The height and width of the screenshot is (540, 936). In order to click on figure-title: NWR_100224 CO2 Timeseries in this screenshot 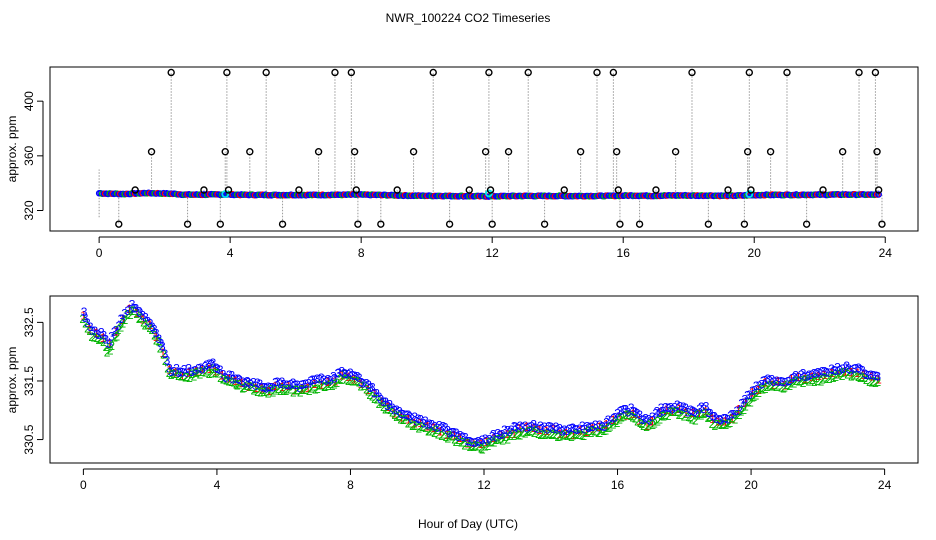, I will do `click(468, 18)`.